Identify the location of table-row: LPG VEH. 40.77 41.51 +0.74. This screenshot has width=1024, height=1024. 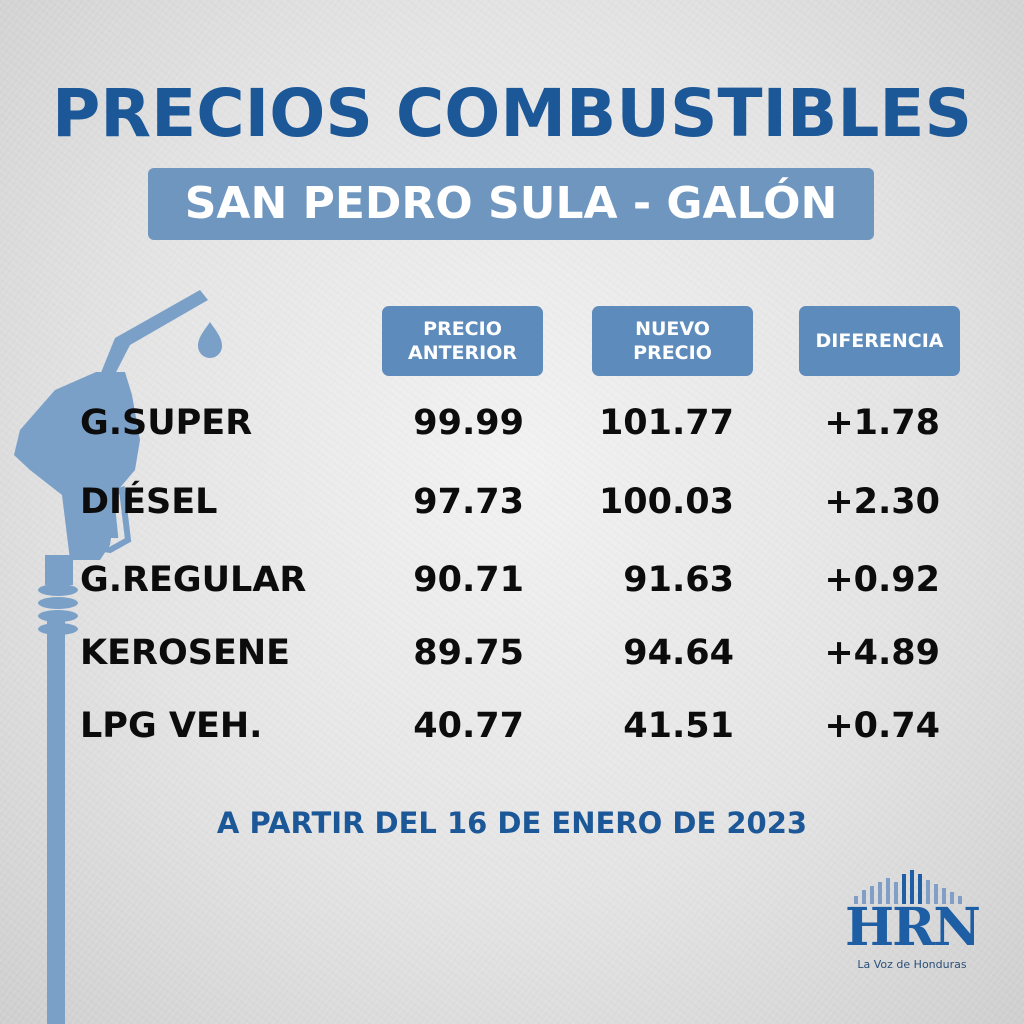
(512, 736).